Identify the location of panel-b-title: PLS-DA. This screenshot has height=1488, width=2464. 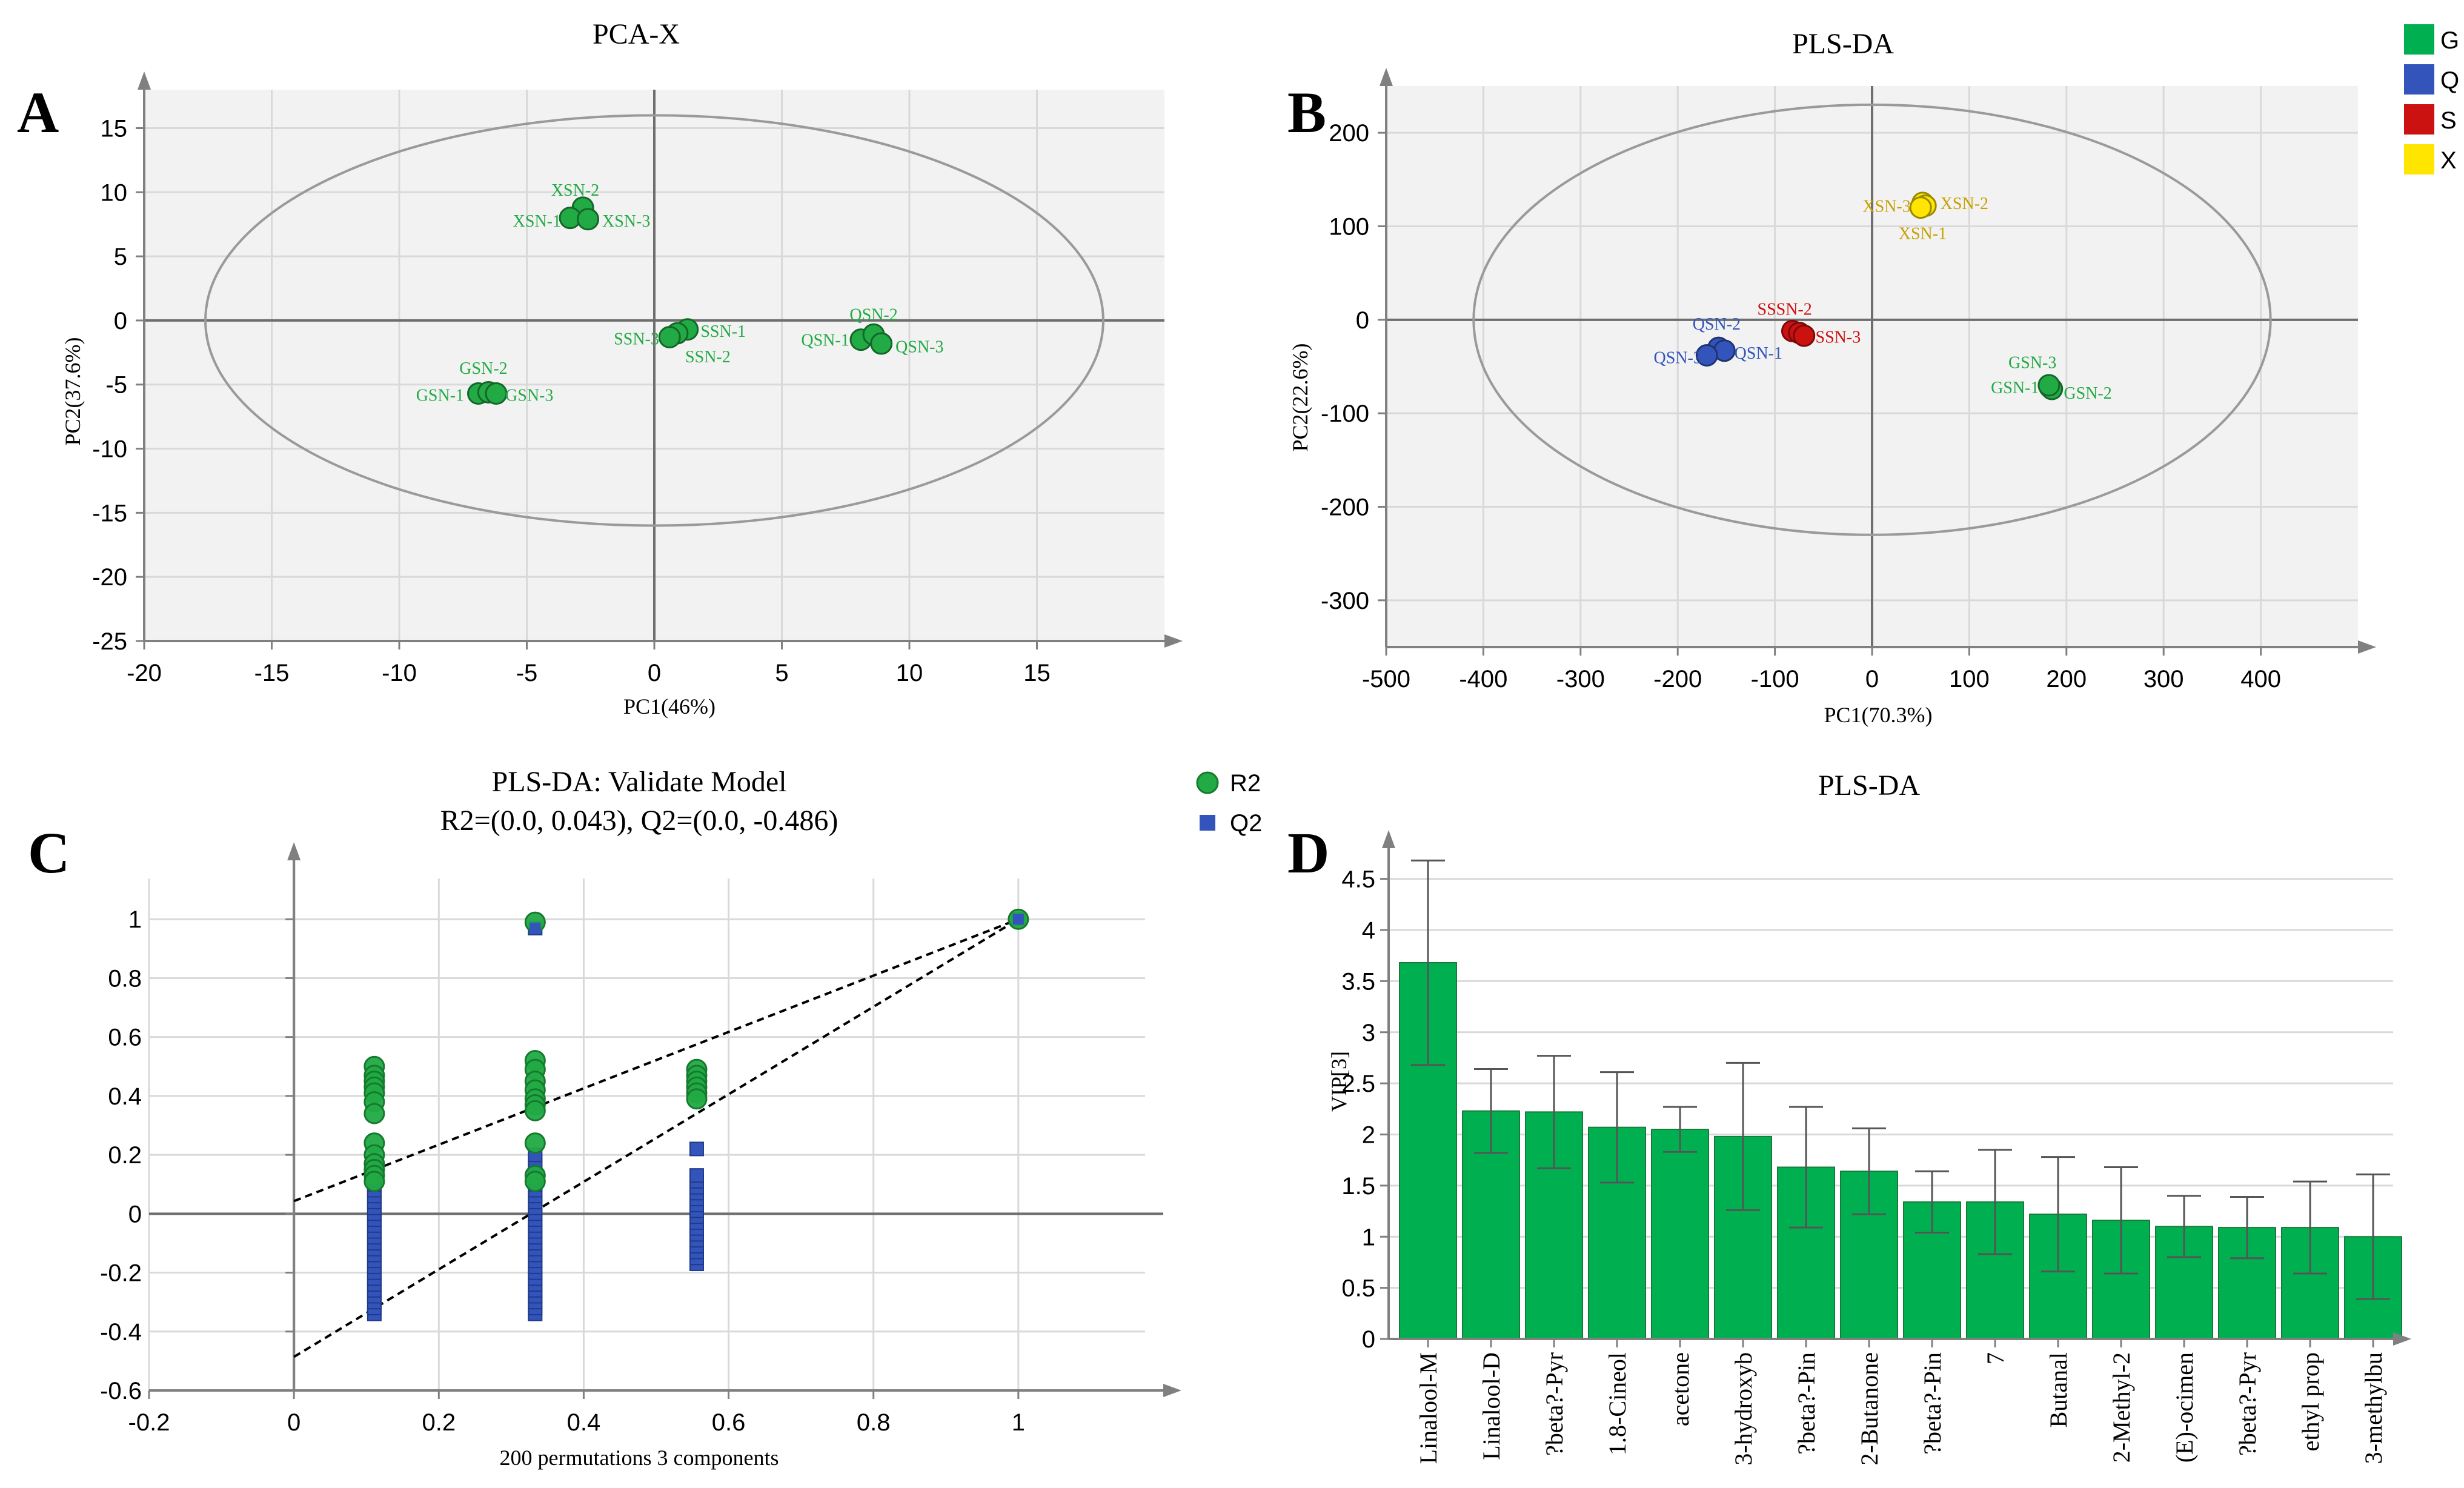
(1843, 44).